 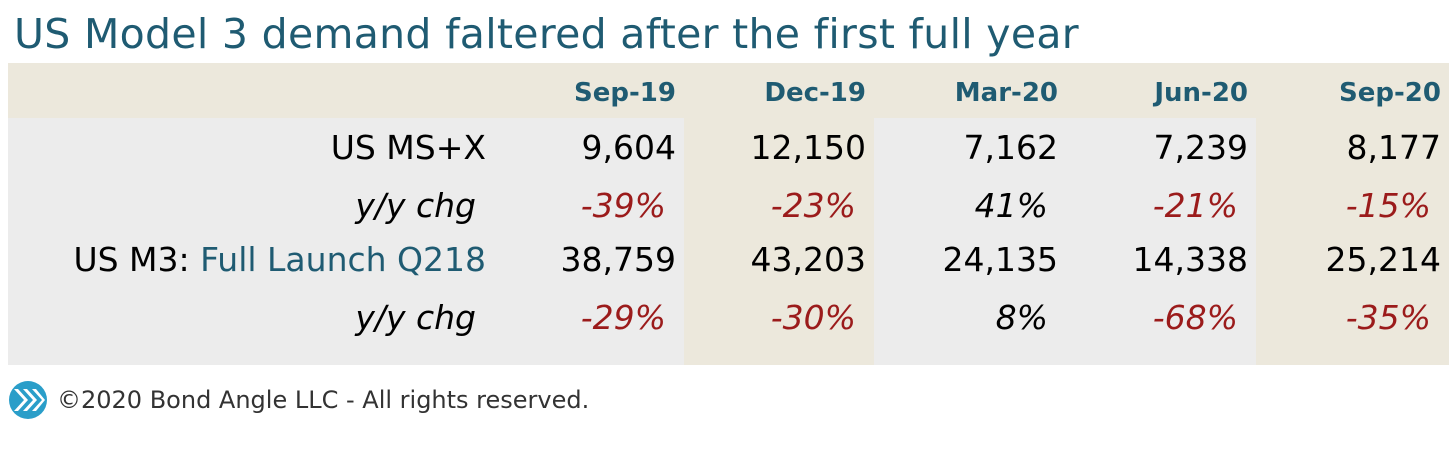 I want to click on header-band, so click(x=728, y=90).